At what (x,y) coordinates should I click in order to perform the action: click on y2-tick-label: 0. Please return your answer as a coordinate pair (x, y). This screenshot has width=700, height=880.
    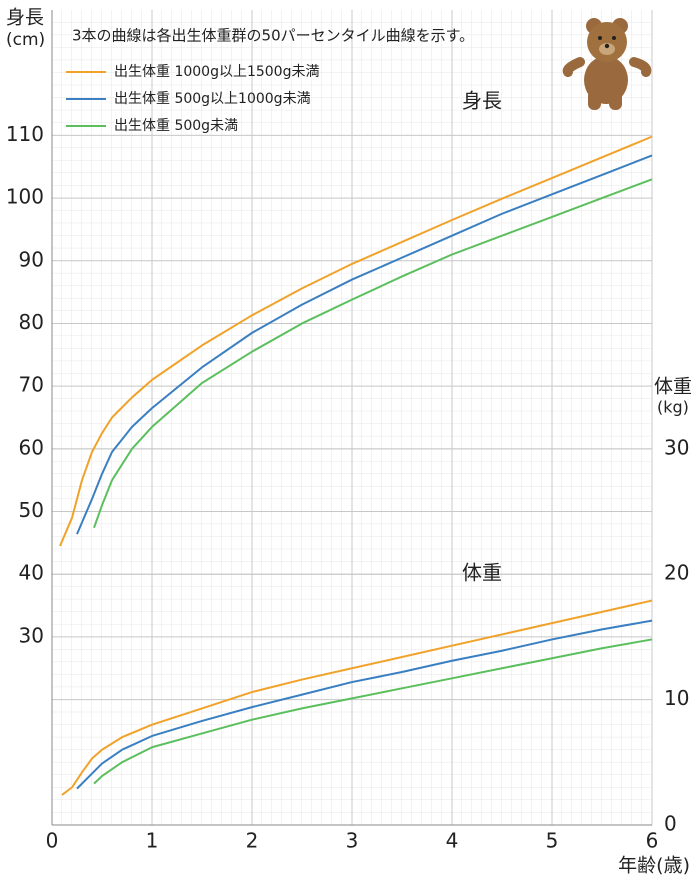
    Looking at the image, I should click on (670, 824).